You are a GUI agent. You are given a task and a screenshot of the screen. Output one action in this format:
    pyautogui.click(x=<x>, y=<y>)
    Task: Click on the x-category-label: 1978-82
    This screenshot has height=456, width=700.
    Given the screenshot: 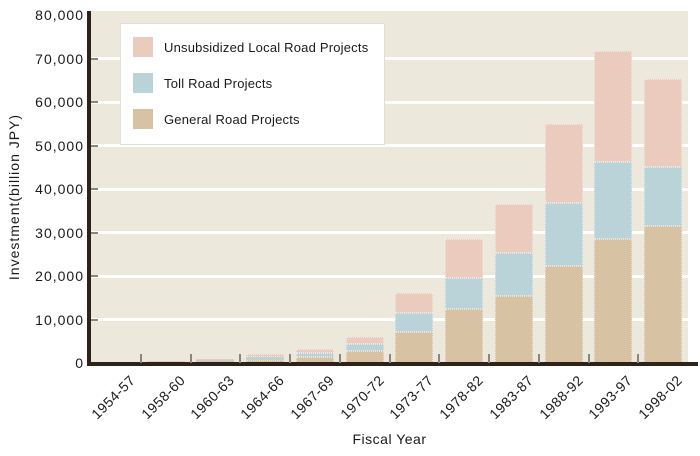 What is the action you would take?
    pyautogui.click(x=461, y=397)
    